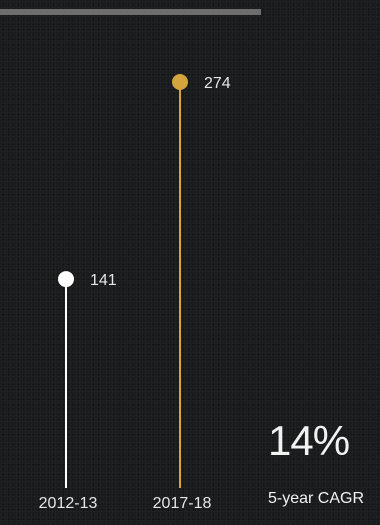 The height and width of the screenshot is (525, 380). I want to click on top-bar, so click(130, 12).